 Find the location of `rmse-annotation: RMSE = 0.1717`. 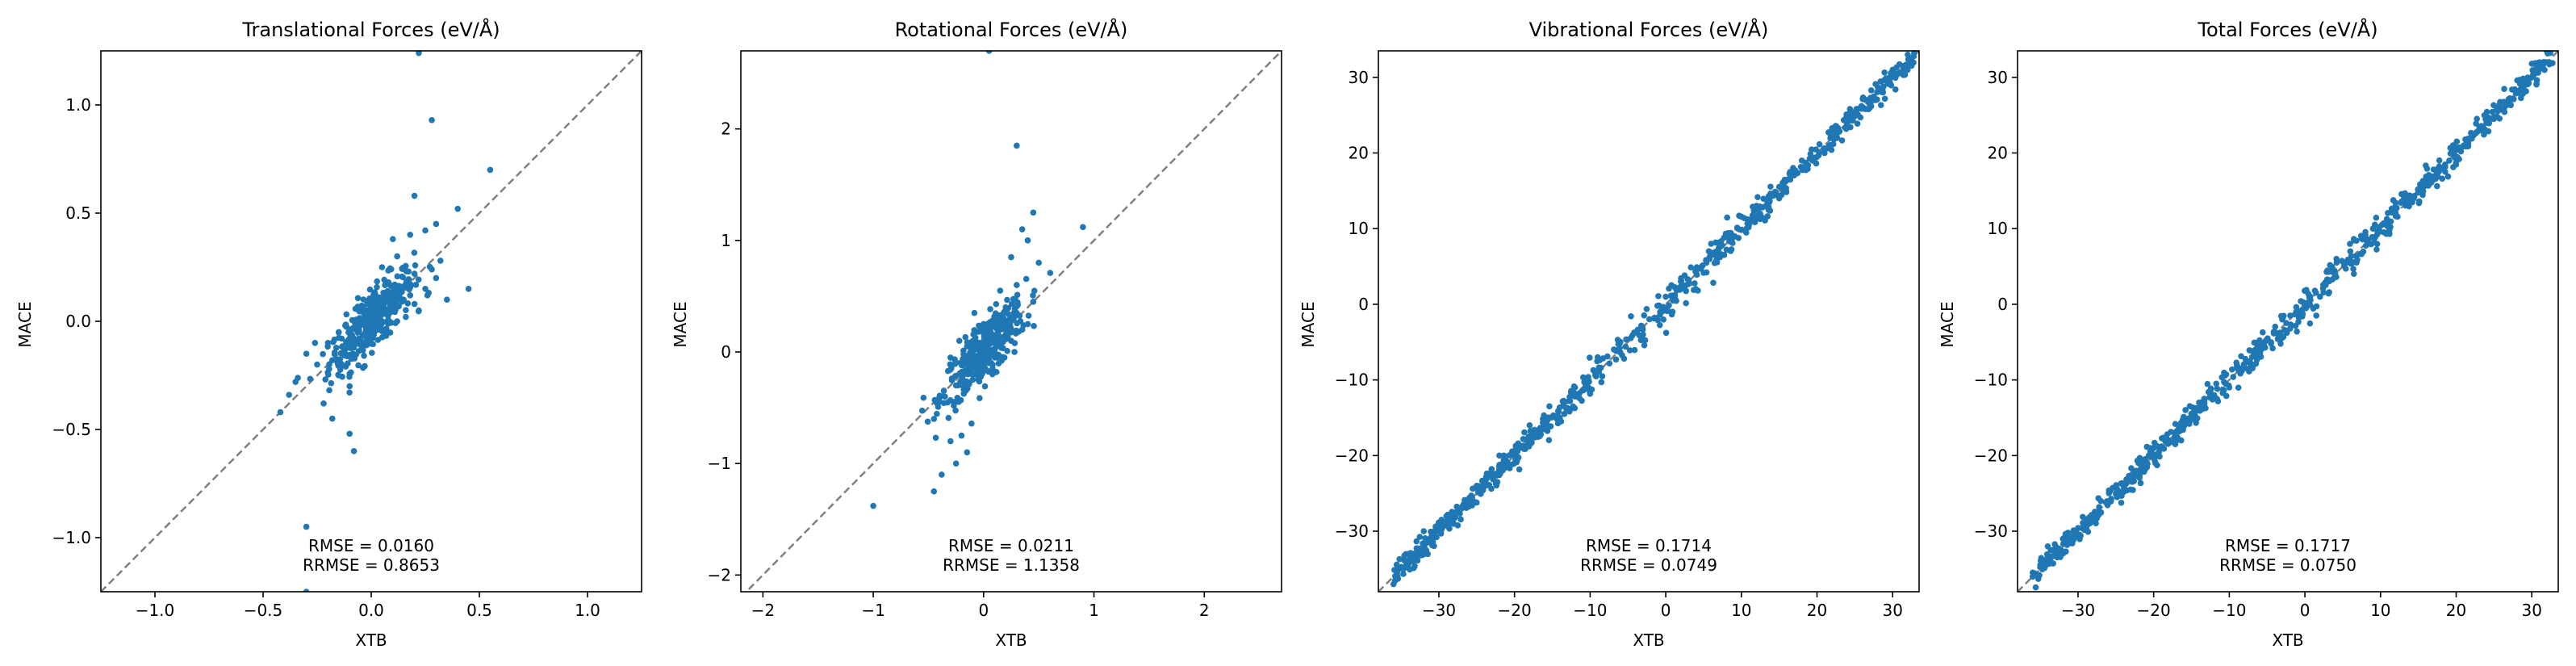

rmse-annotation: RMSE = 0.1717 is located at coordinates (2288, 545).